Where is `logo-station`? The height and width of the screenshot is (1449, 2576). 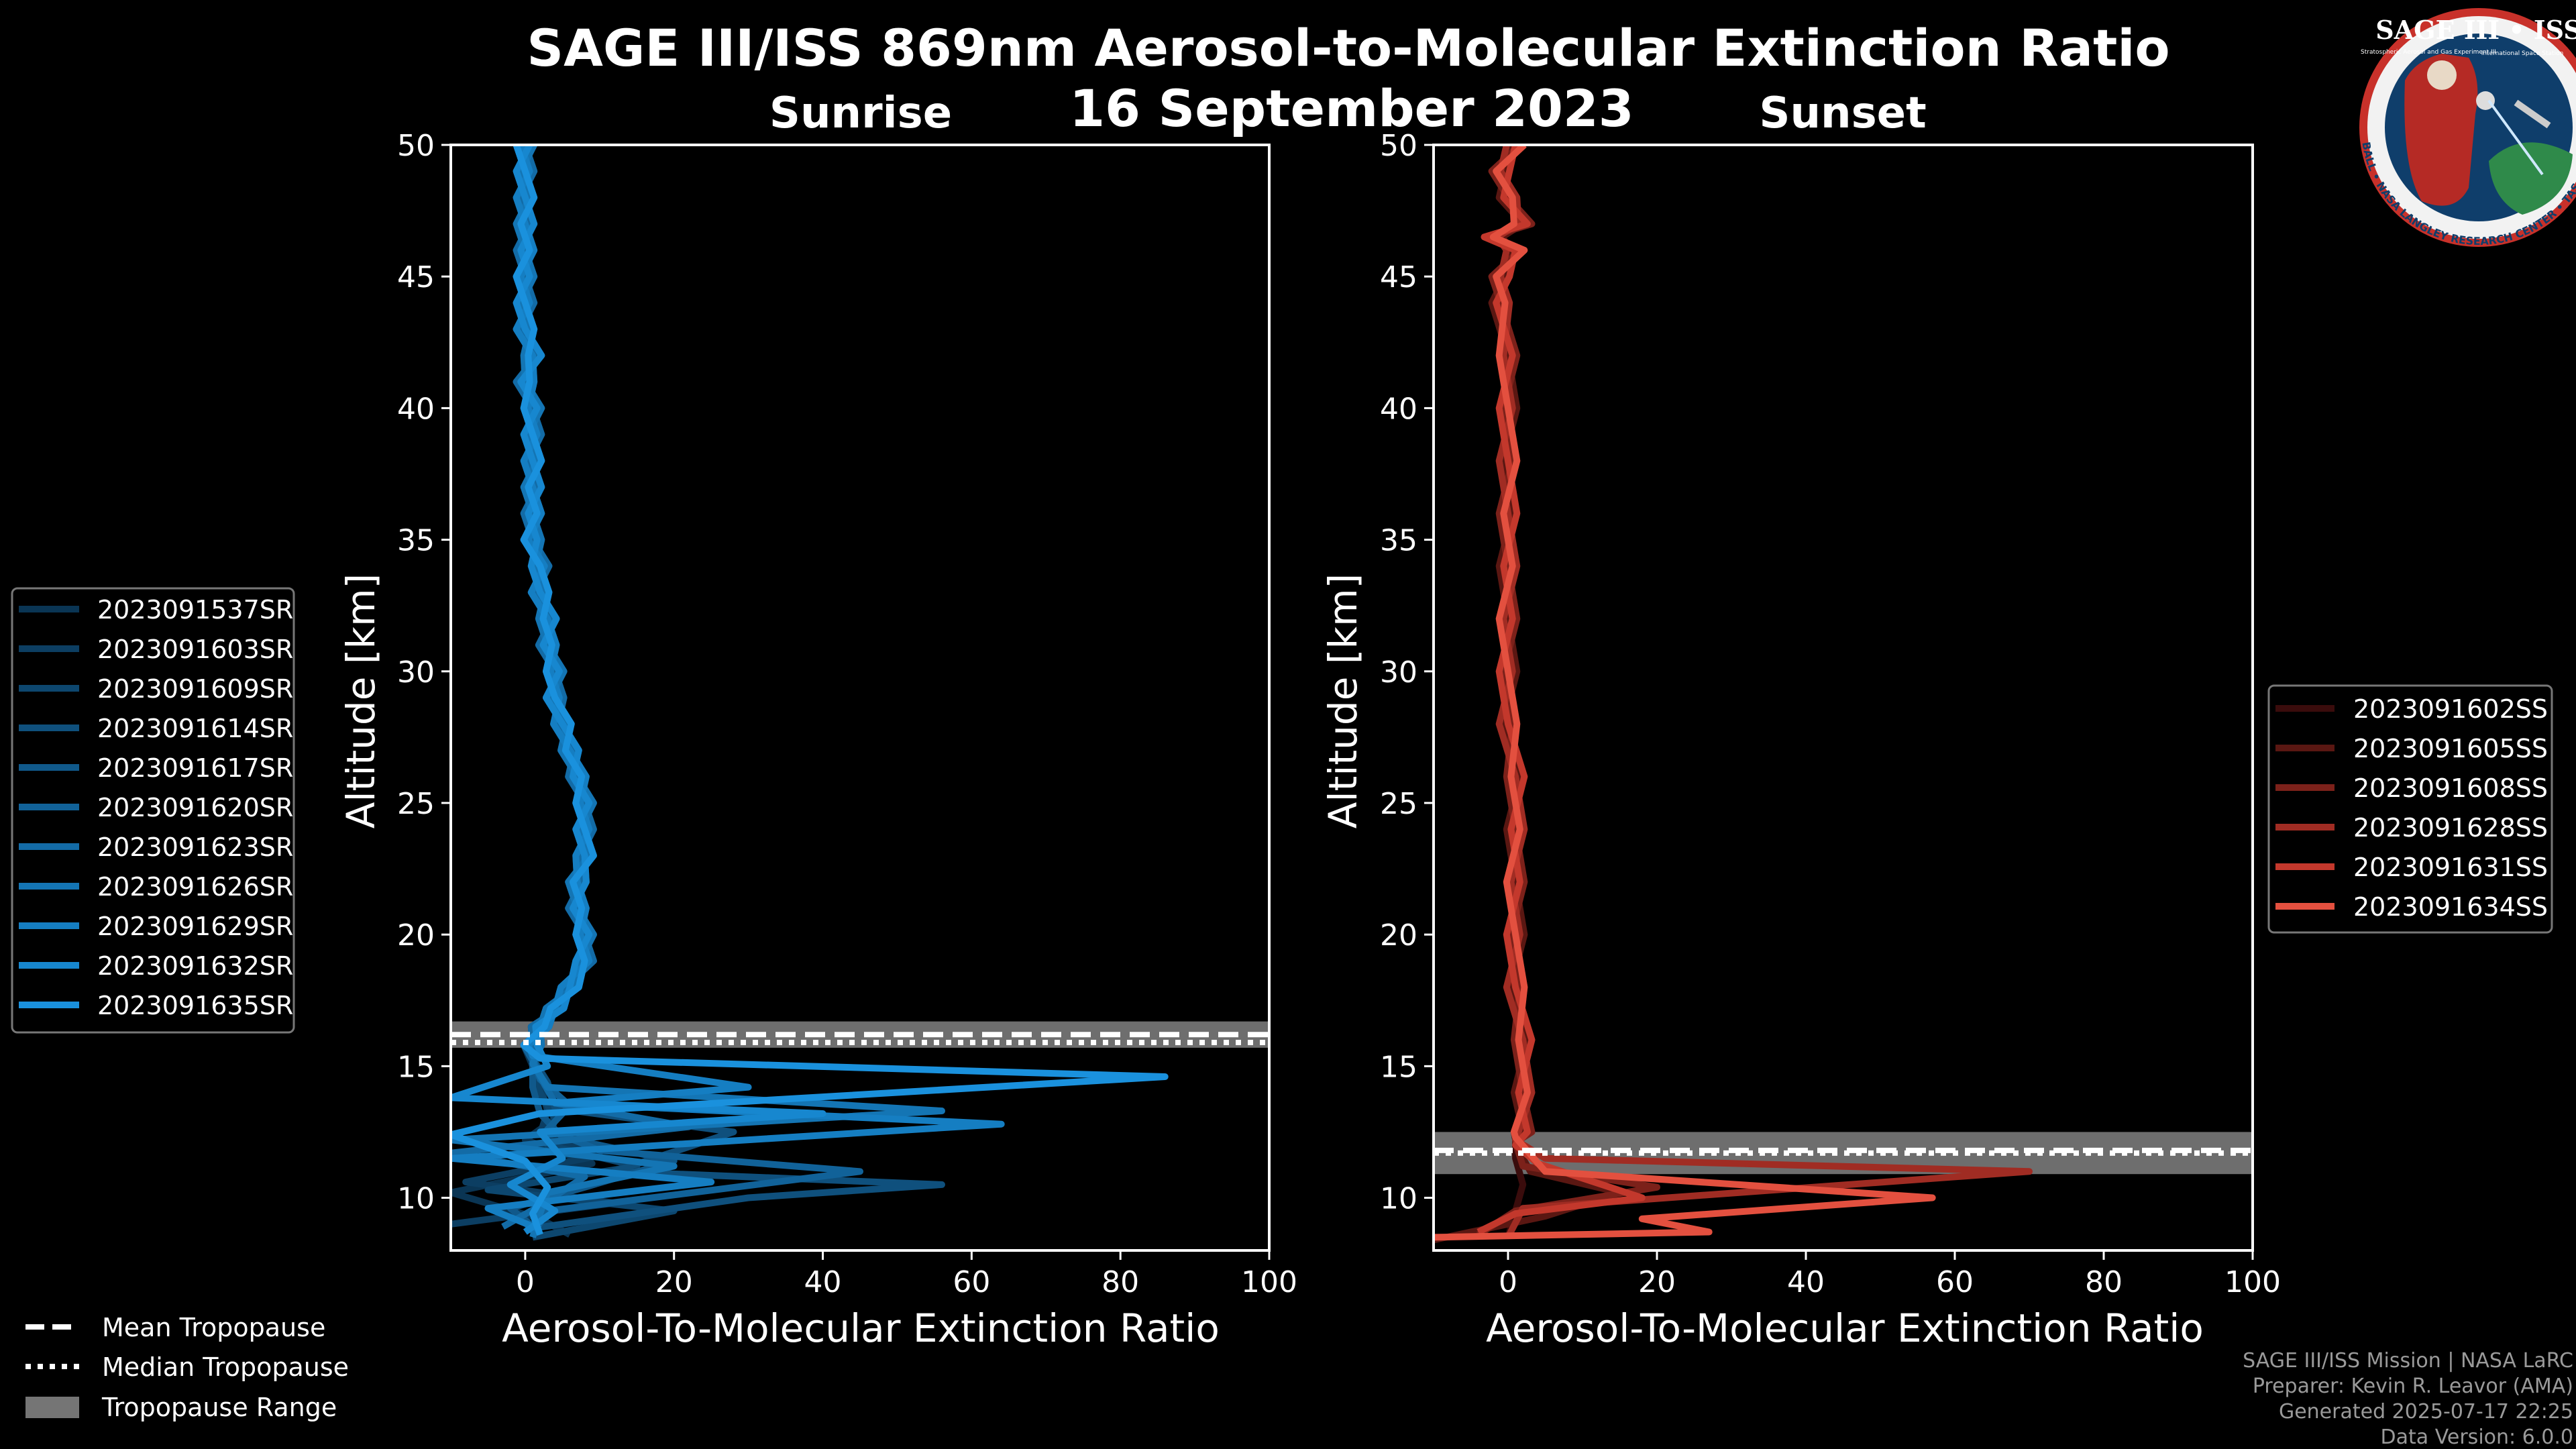
logo-station is located at coordinates (2532, 114).